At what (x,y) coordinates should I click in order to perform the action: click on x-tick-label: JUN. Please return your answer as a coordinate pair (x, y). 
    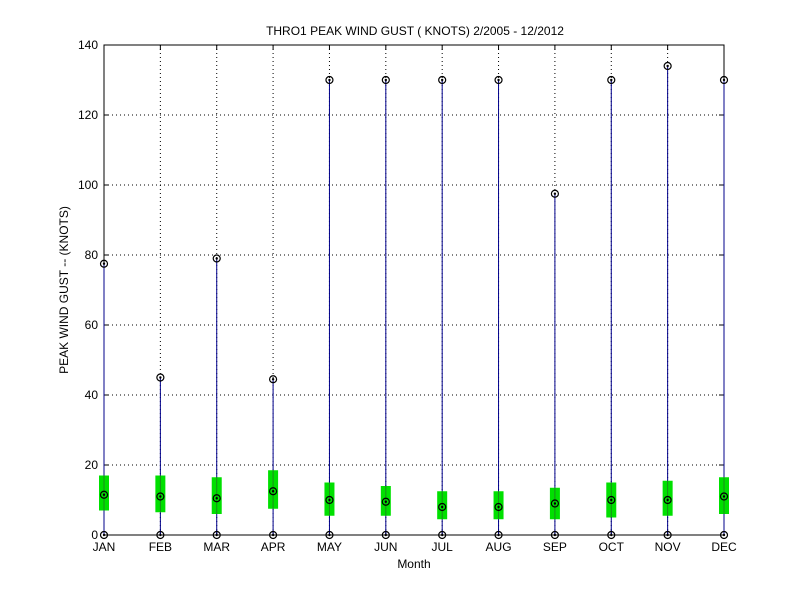
    Looking at the image, I should click on (385, 547).